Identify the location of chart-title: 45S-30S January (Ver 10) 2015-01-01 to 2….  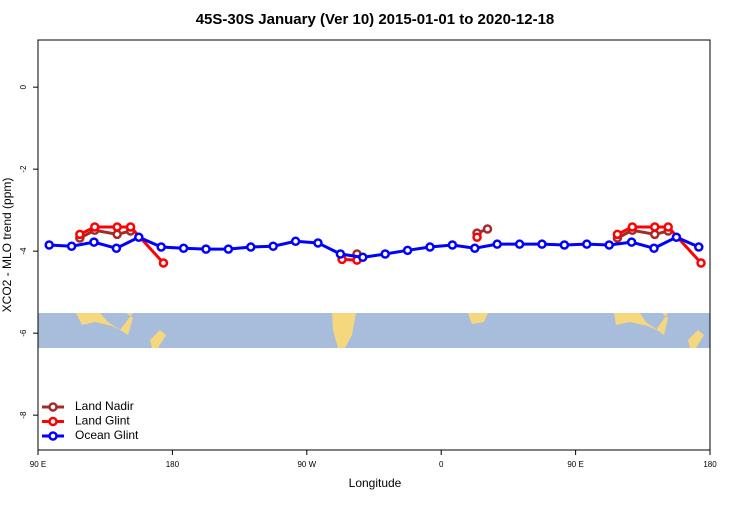
(375, 19).